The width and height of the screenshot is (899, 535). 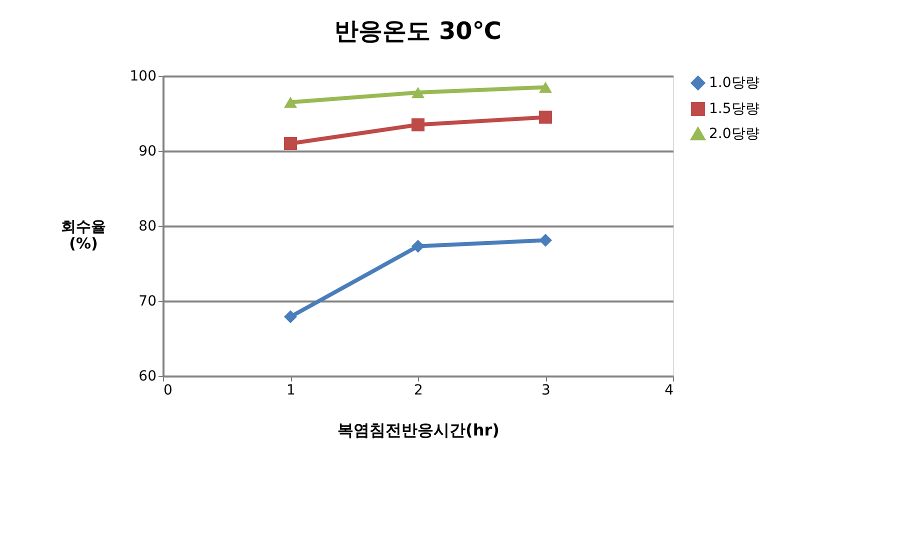 I want to click on x-tick-label: 3, so click(x=546, y=390).